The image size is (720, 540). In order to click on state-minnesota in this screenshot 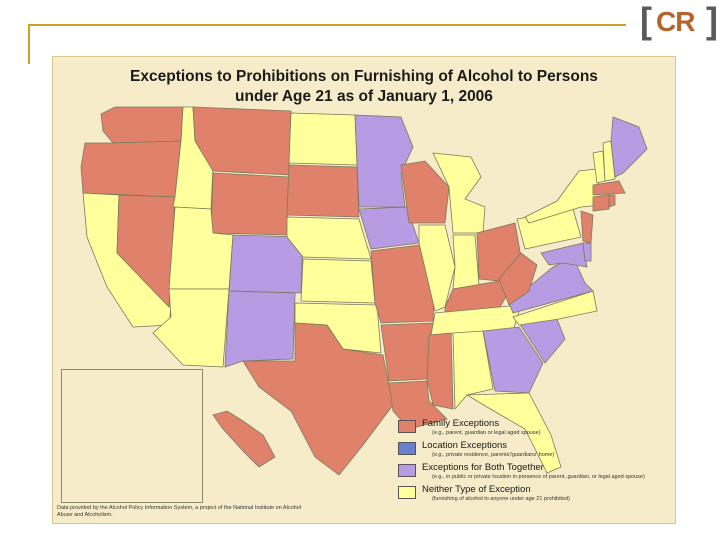, I will do `click(384, 161)`.